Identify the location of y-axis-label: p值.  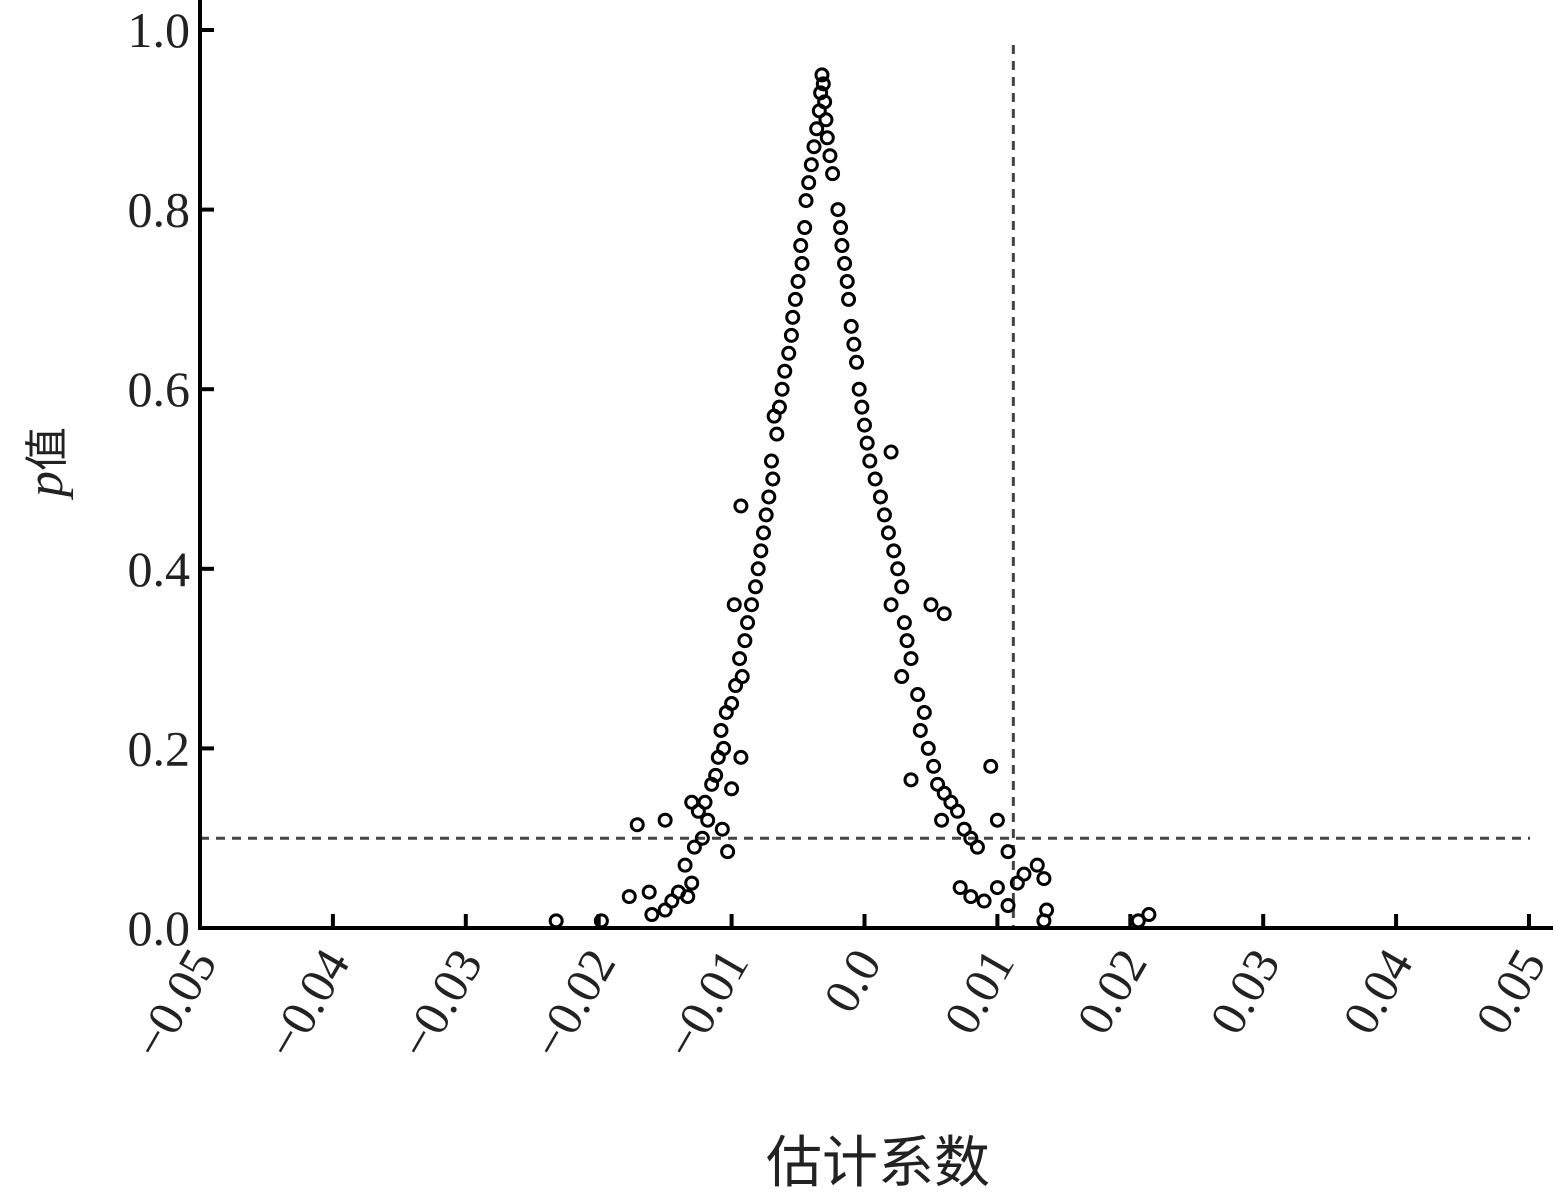
(45, 464).